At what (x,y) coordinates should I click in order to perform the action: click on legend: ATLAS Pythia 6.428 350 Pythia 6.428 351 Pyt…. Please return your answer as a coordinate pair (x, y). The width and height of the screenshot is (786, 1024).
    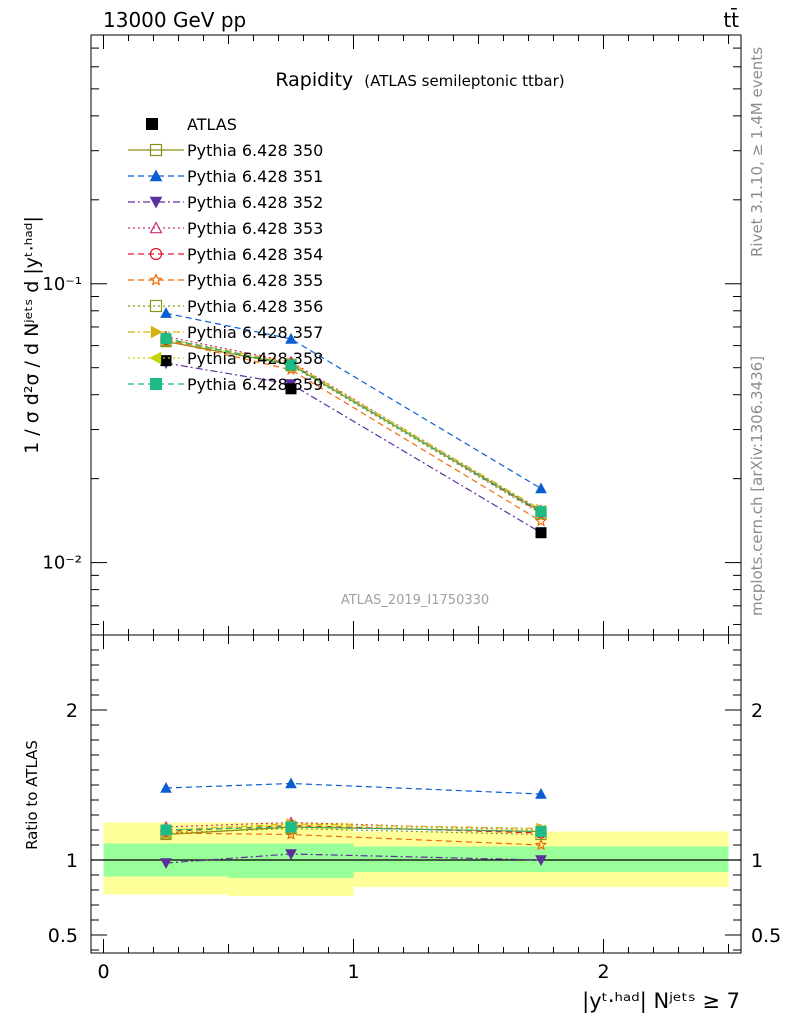
    Looking at the image, I should click on (225, 254).